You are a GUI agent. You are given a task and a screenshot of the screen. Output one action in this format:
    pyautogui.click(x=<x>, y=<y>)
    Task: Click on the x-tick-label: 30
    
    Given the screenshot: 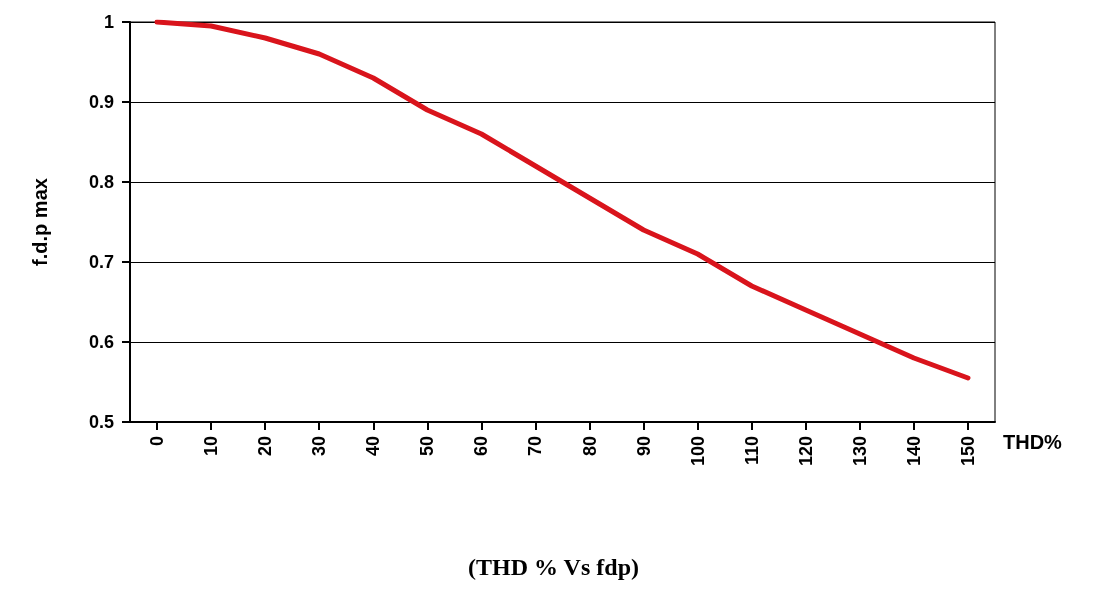 What is the action you would take?
    pyautogui.click(x=319, y=446)
    